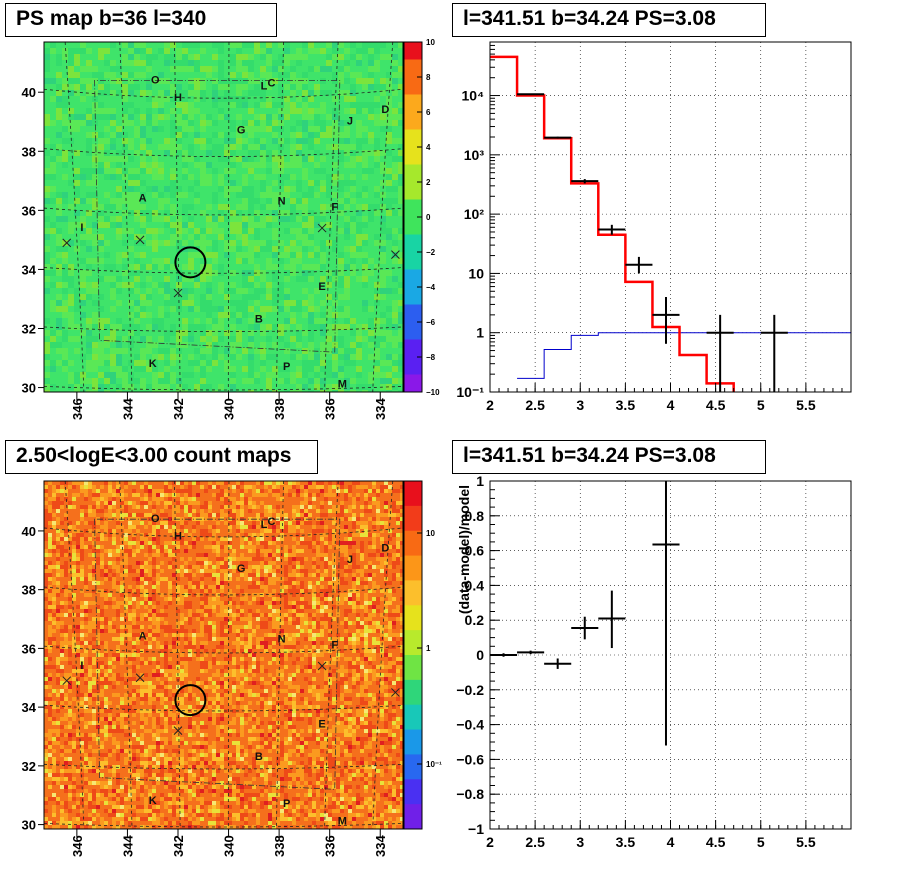 The height and width of the screenshot is (875, 898). Describe the element at coordinates (143, 637) in the screenshot. I see `source-label: A` at that location.